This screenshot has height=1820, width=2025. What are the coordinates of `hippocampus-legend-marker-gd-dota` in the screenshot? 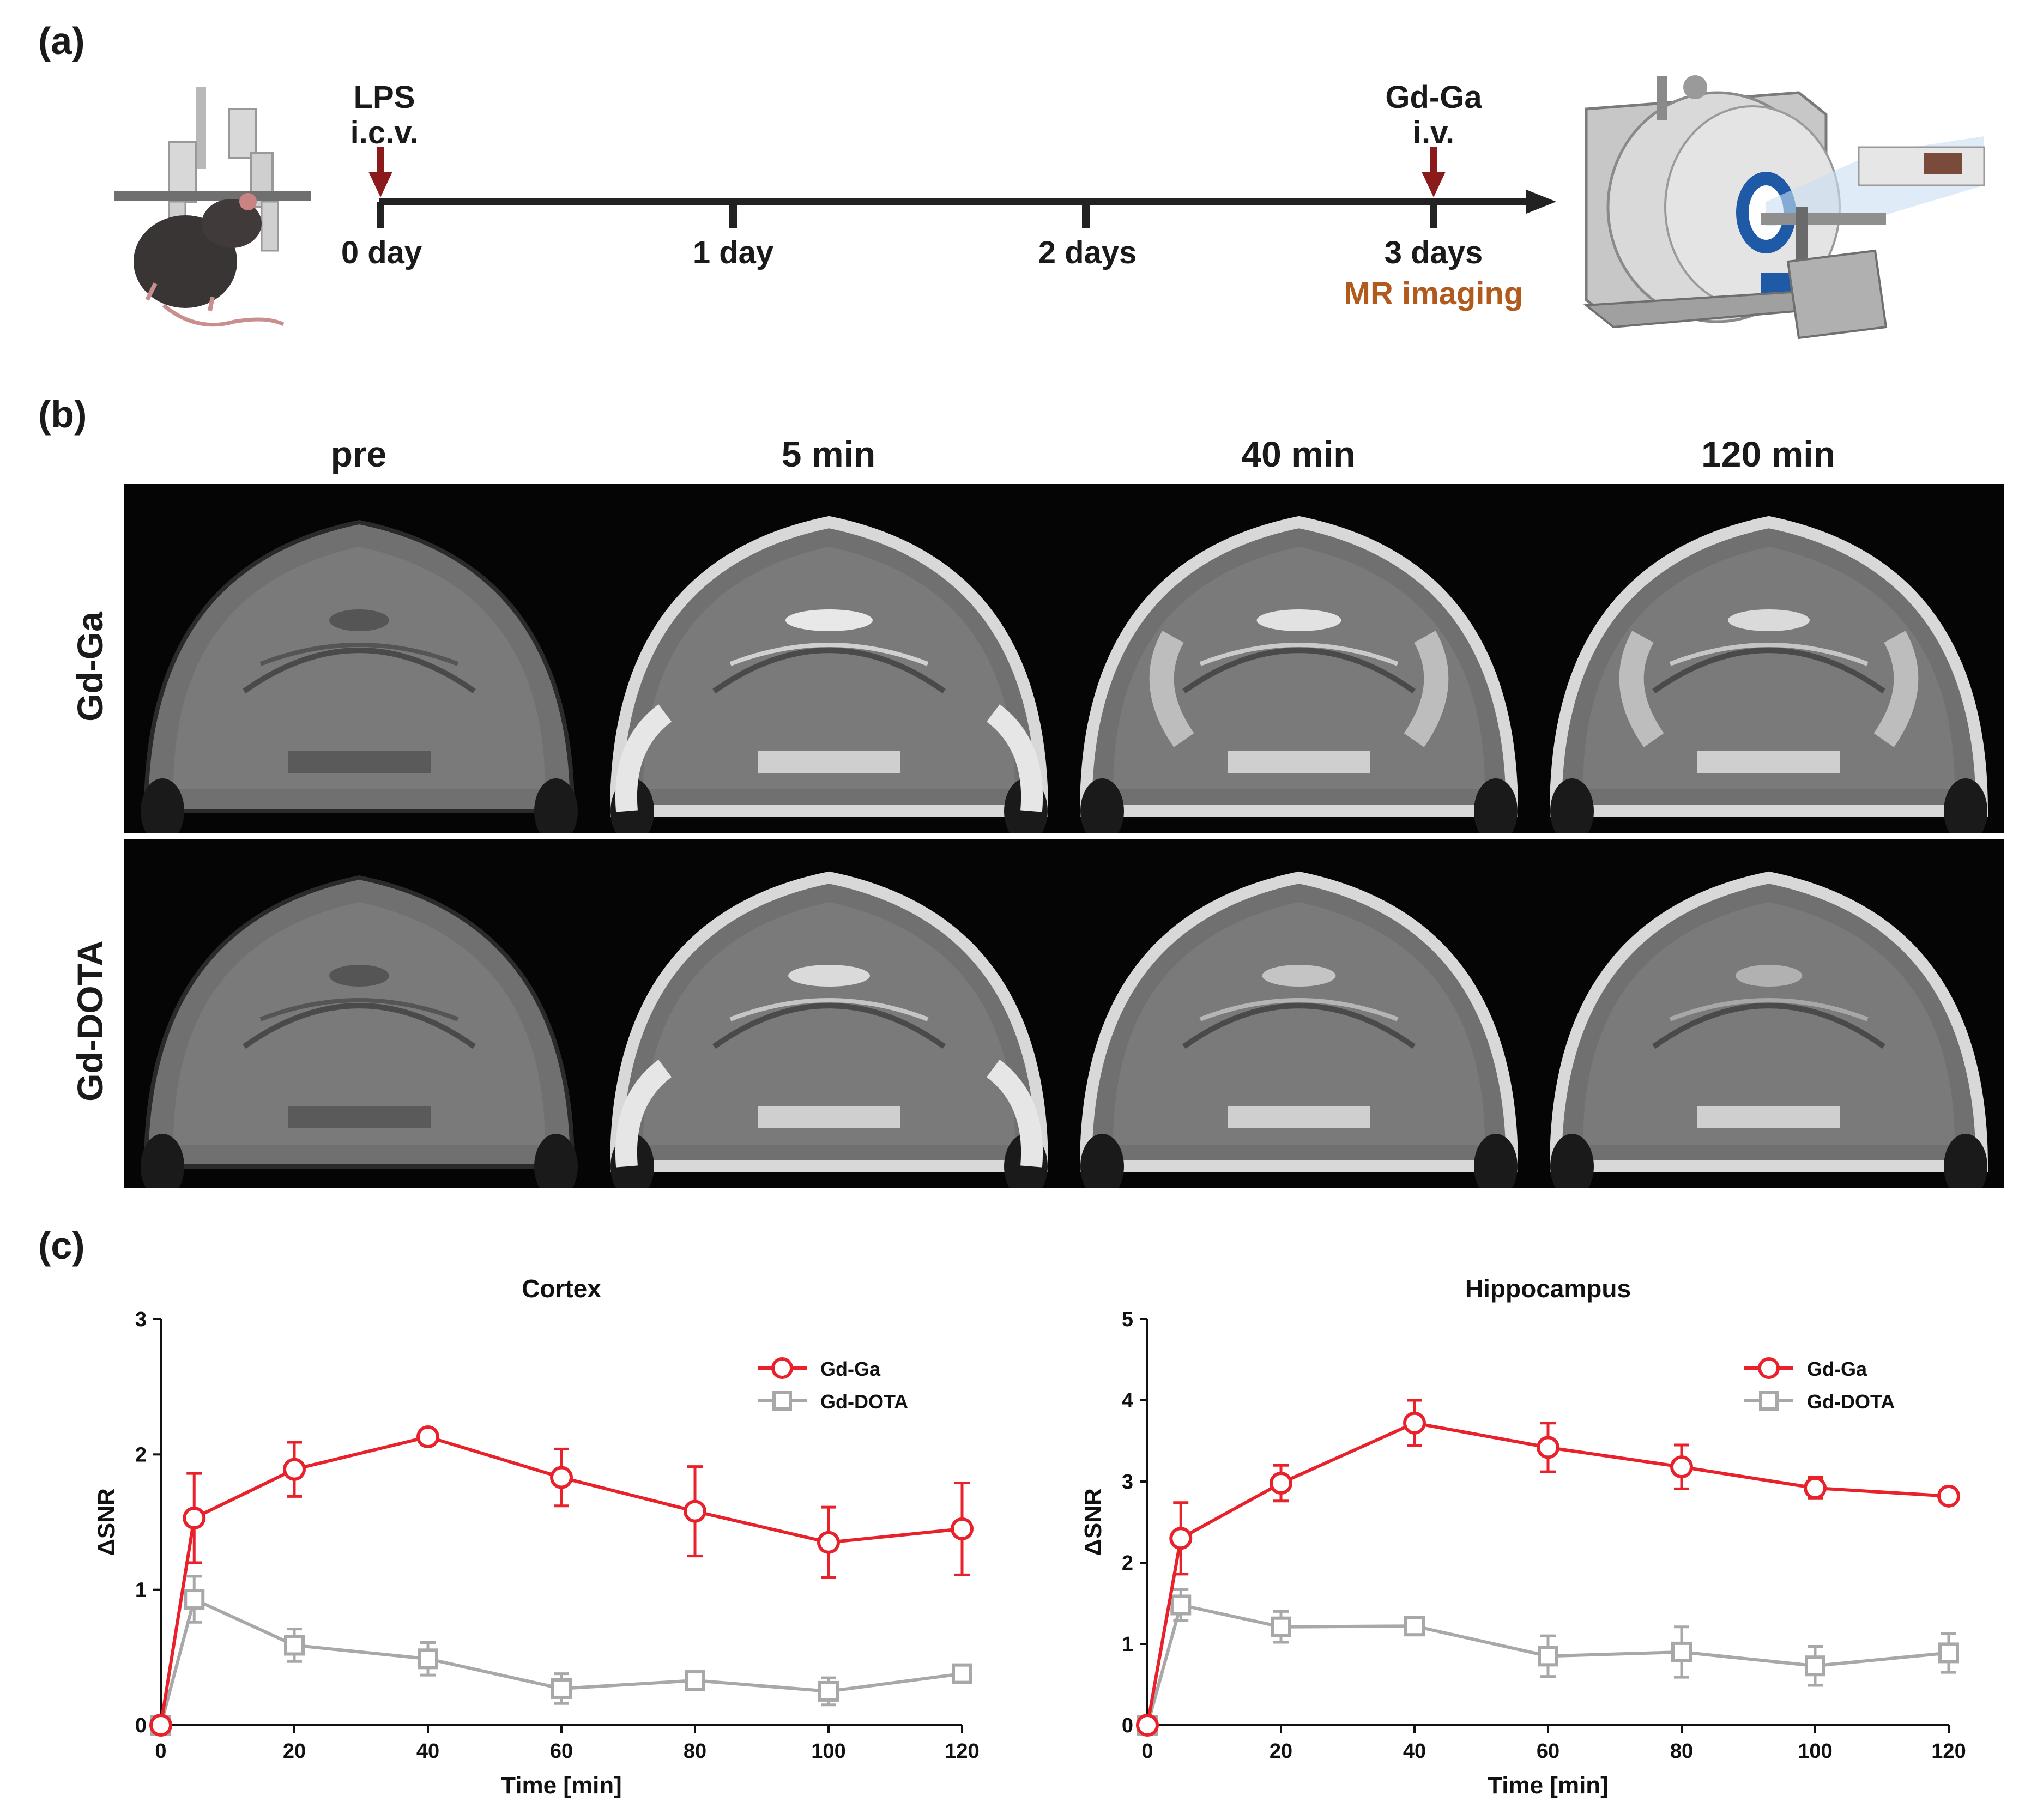 It's located at (1769, 1401).